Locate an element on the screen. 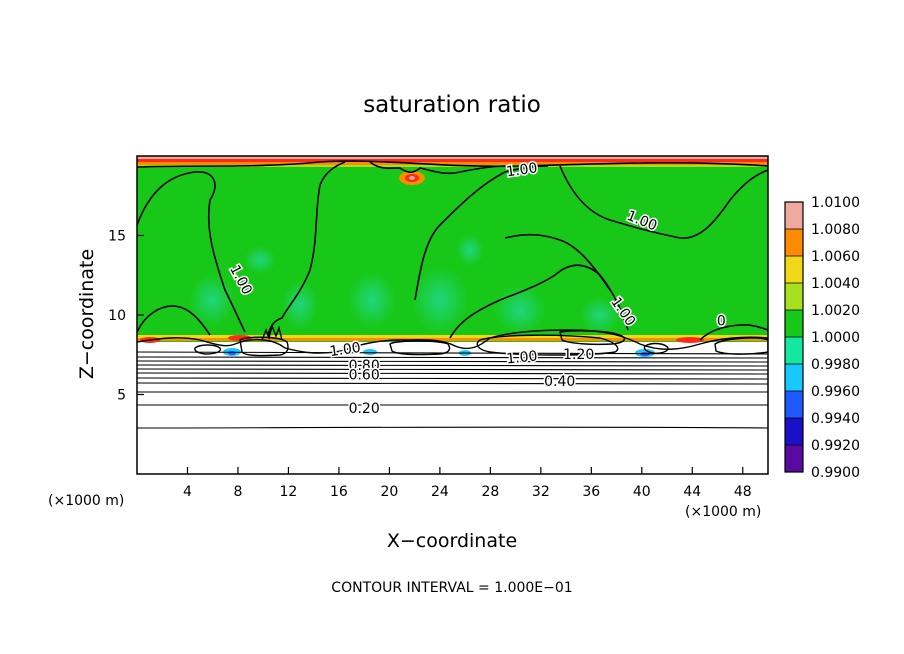 This screenshot has height=654, width=904. colorbar-label: 0.9940 is located at coordinates (835, 419).